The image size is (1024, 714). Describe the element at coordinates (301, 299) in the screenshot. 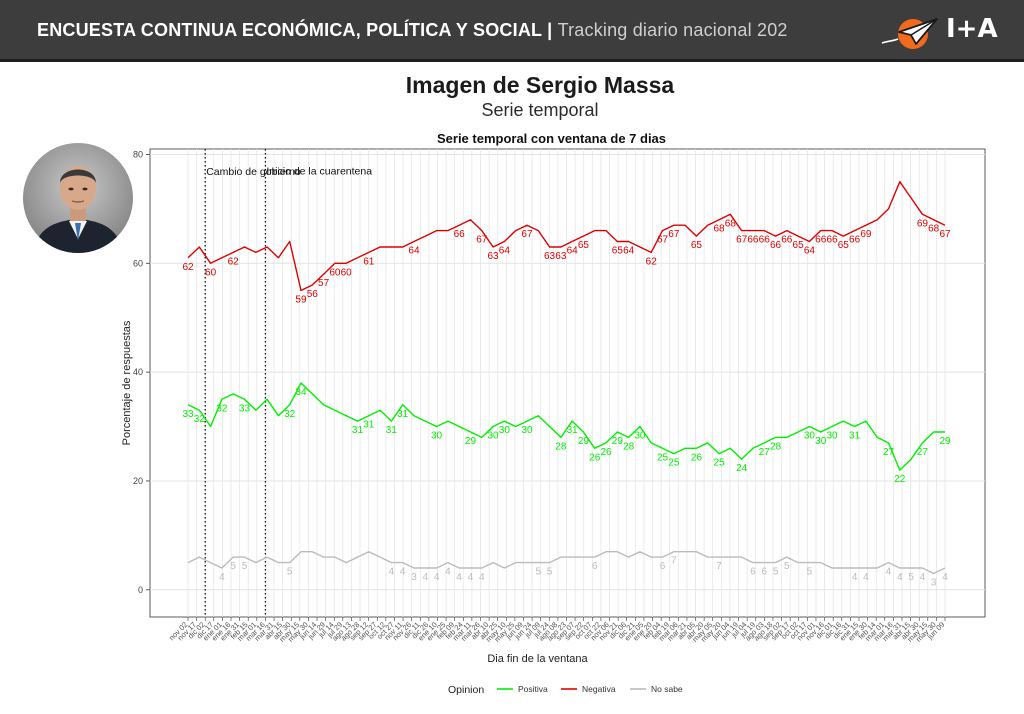

I see `data-label: 59` at that location.